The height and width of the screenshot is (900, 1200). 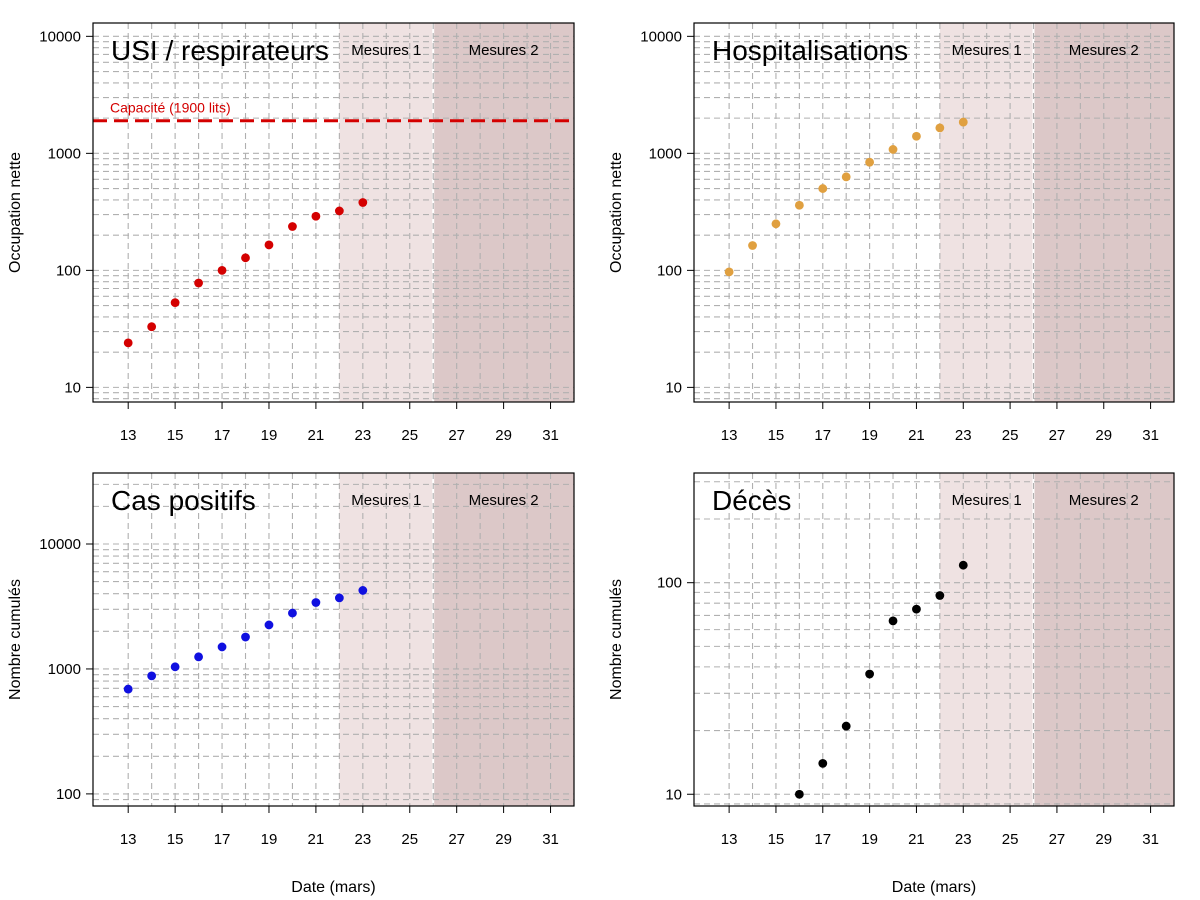 I want to click on panel-title: Décès, so click(x=751, y=500).